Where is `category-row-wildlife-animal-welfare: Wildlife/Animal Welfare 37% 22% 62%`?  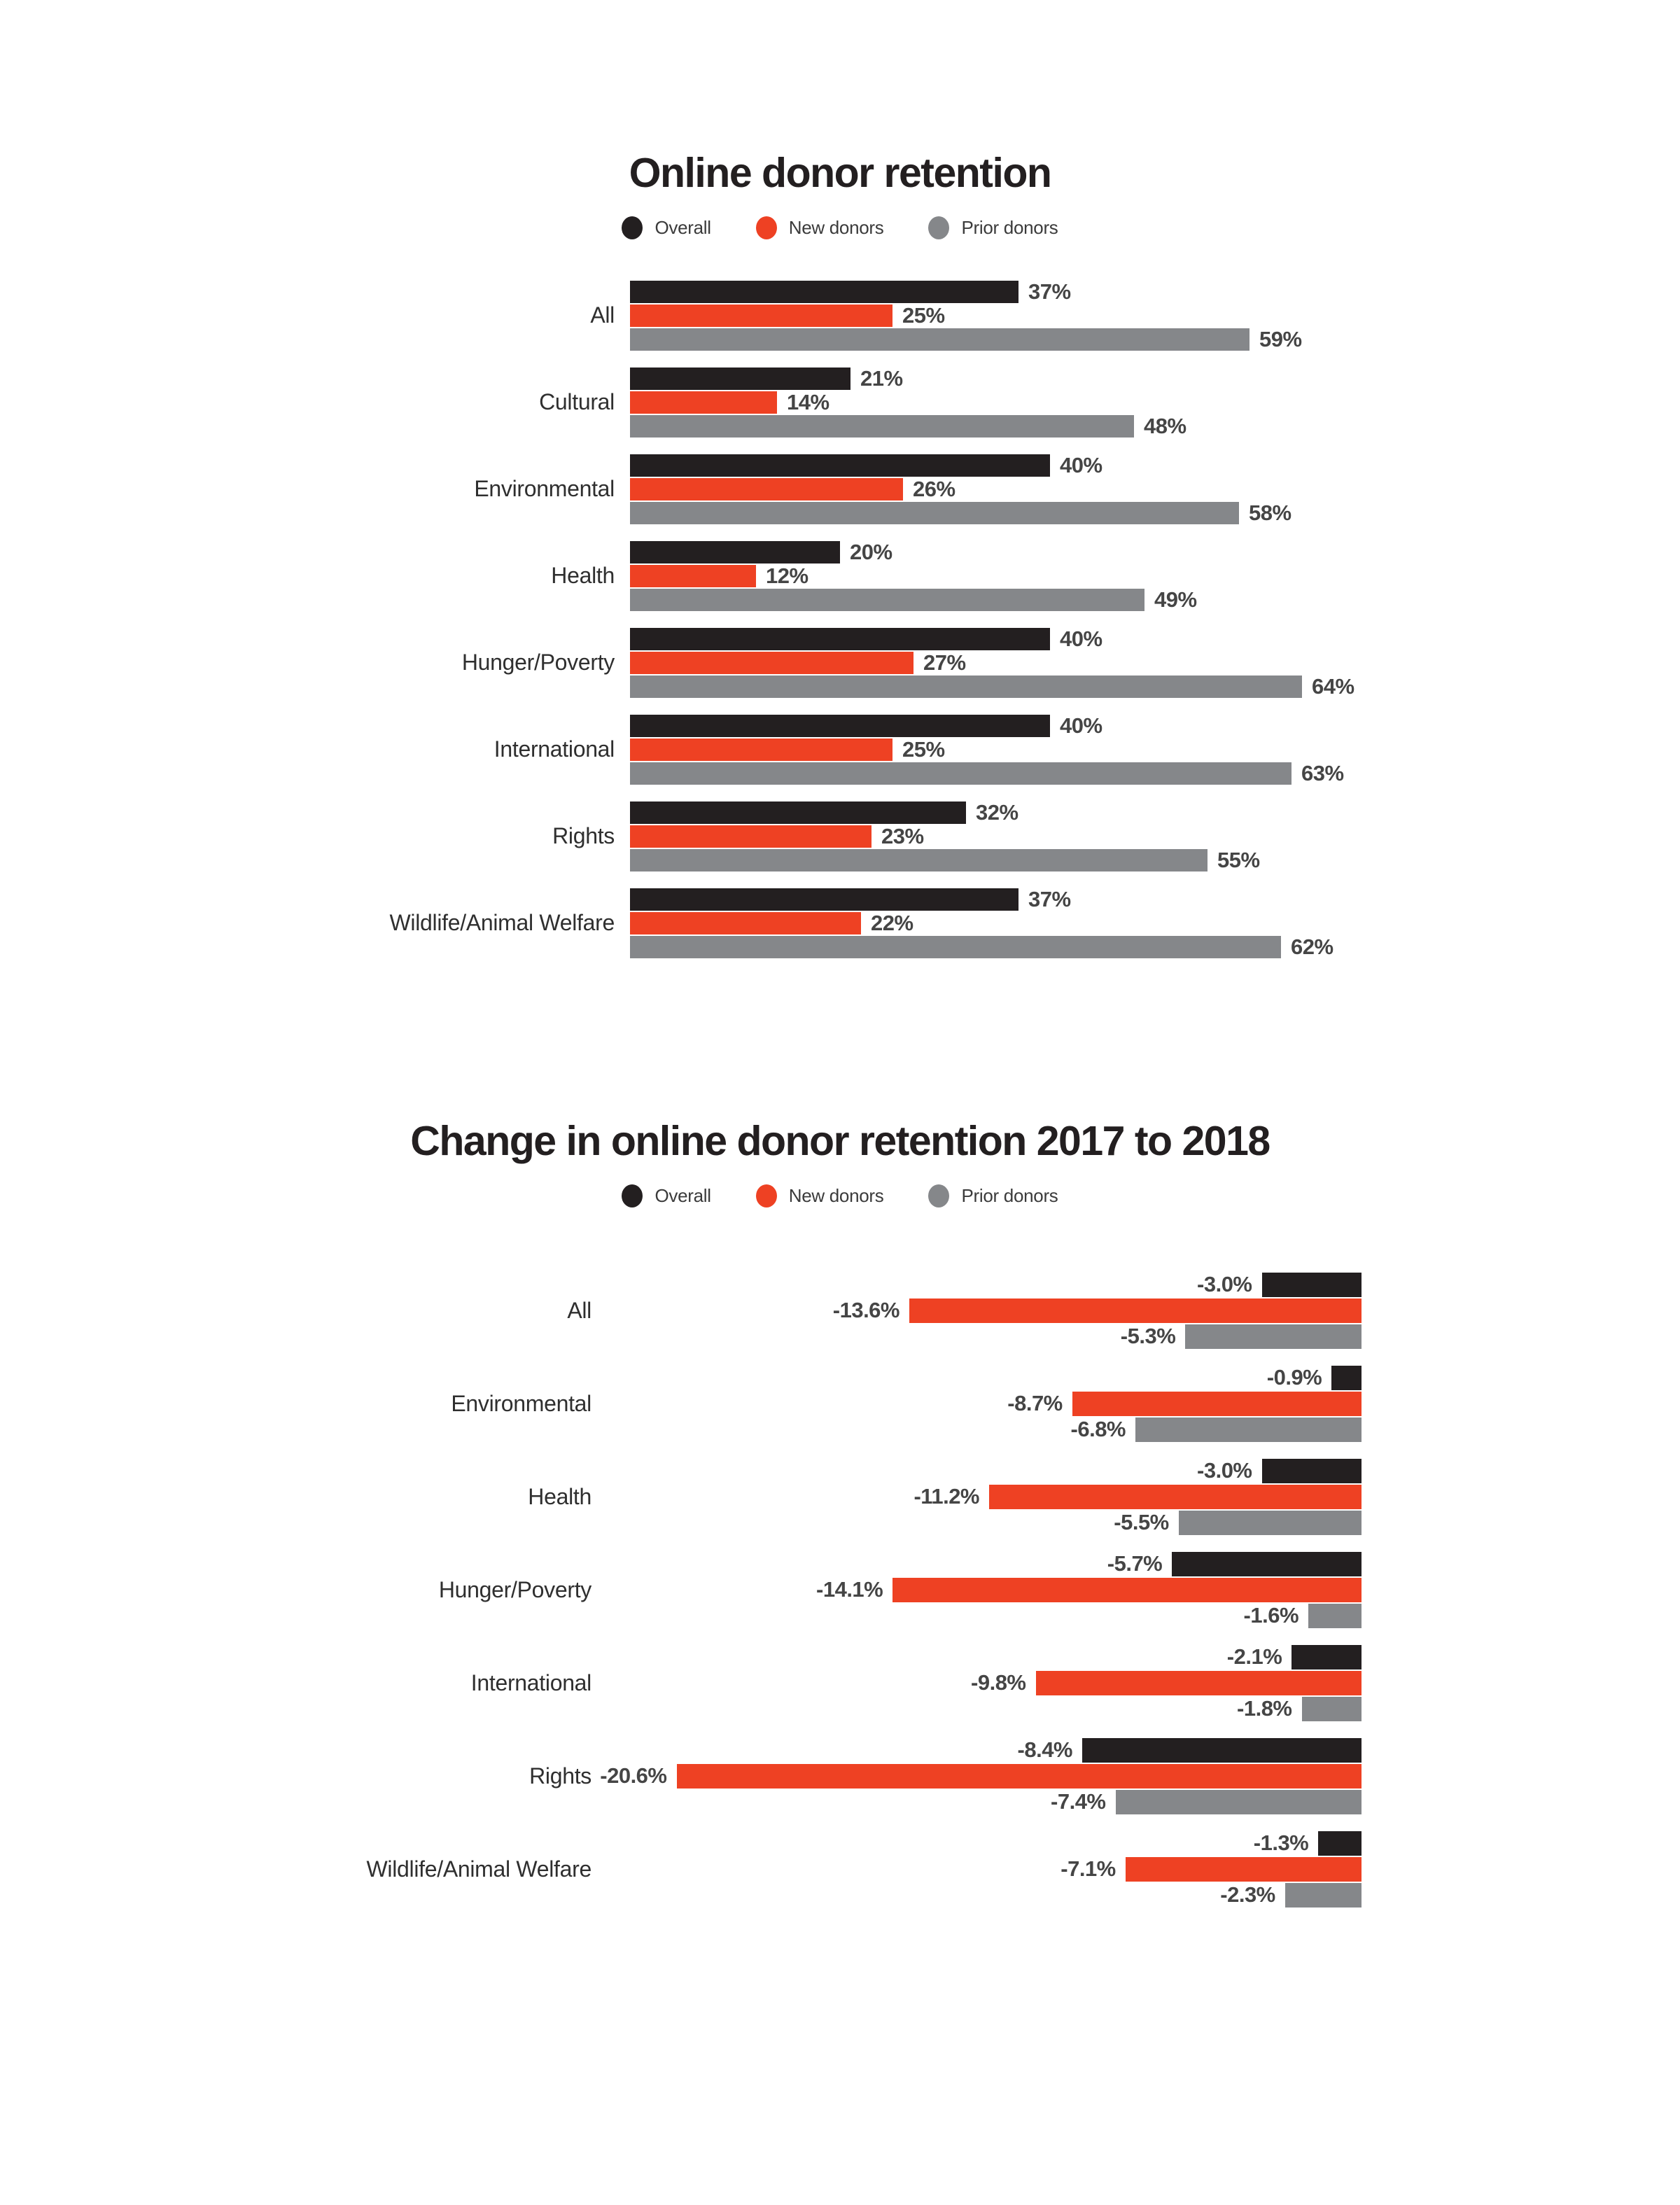
category-row-wildlife-animal-welfare: Wildlife/Animal Welfare 37% 22% 62% is located at coordinates (840, 922).